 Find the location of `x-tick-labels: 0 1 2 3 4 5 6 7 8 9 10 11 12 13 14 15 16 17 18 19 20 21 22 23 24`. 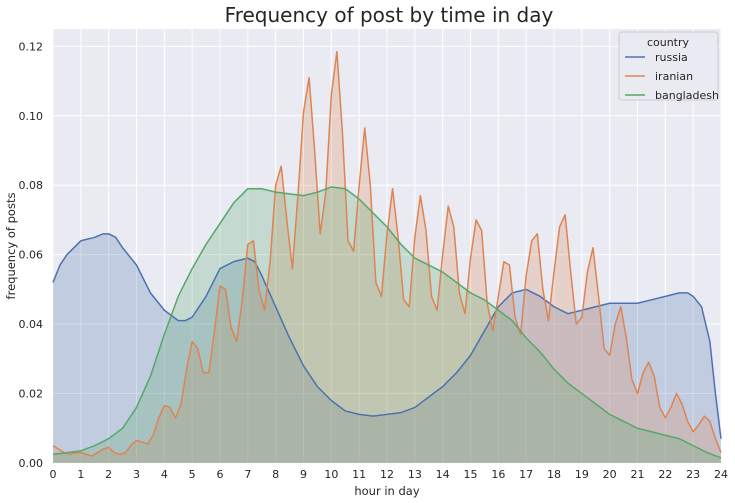

x-tick-labels: 0 1 2 3 4 5 6 7 8 9 10 11 12 13 14 15 16 17 18 19 20 21 22 23 24 is located at coordinates (389, 474).